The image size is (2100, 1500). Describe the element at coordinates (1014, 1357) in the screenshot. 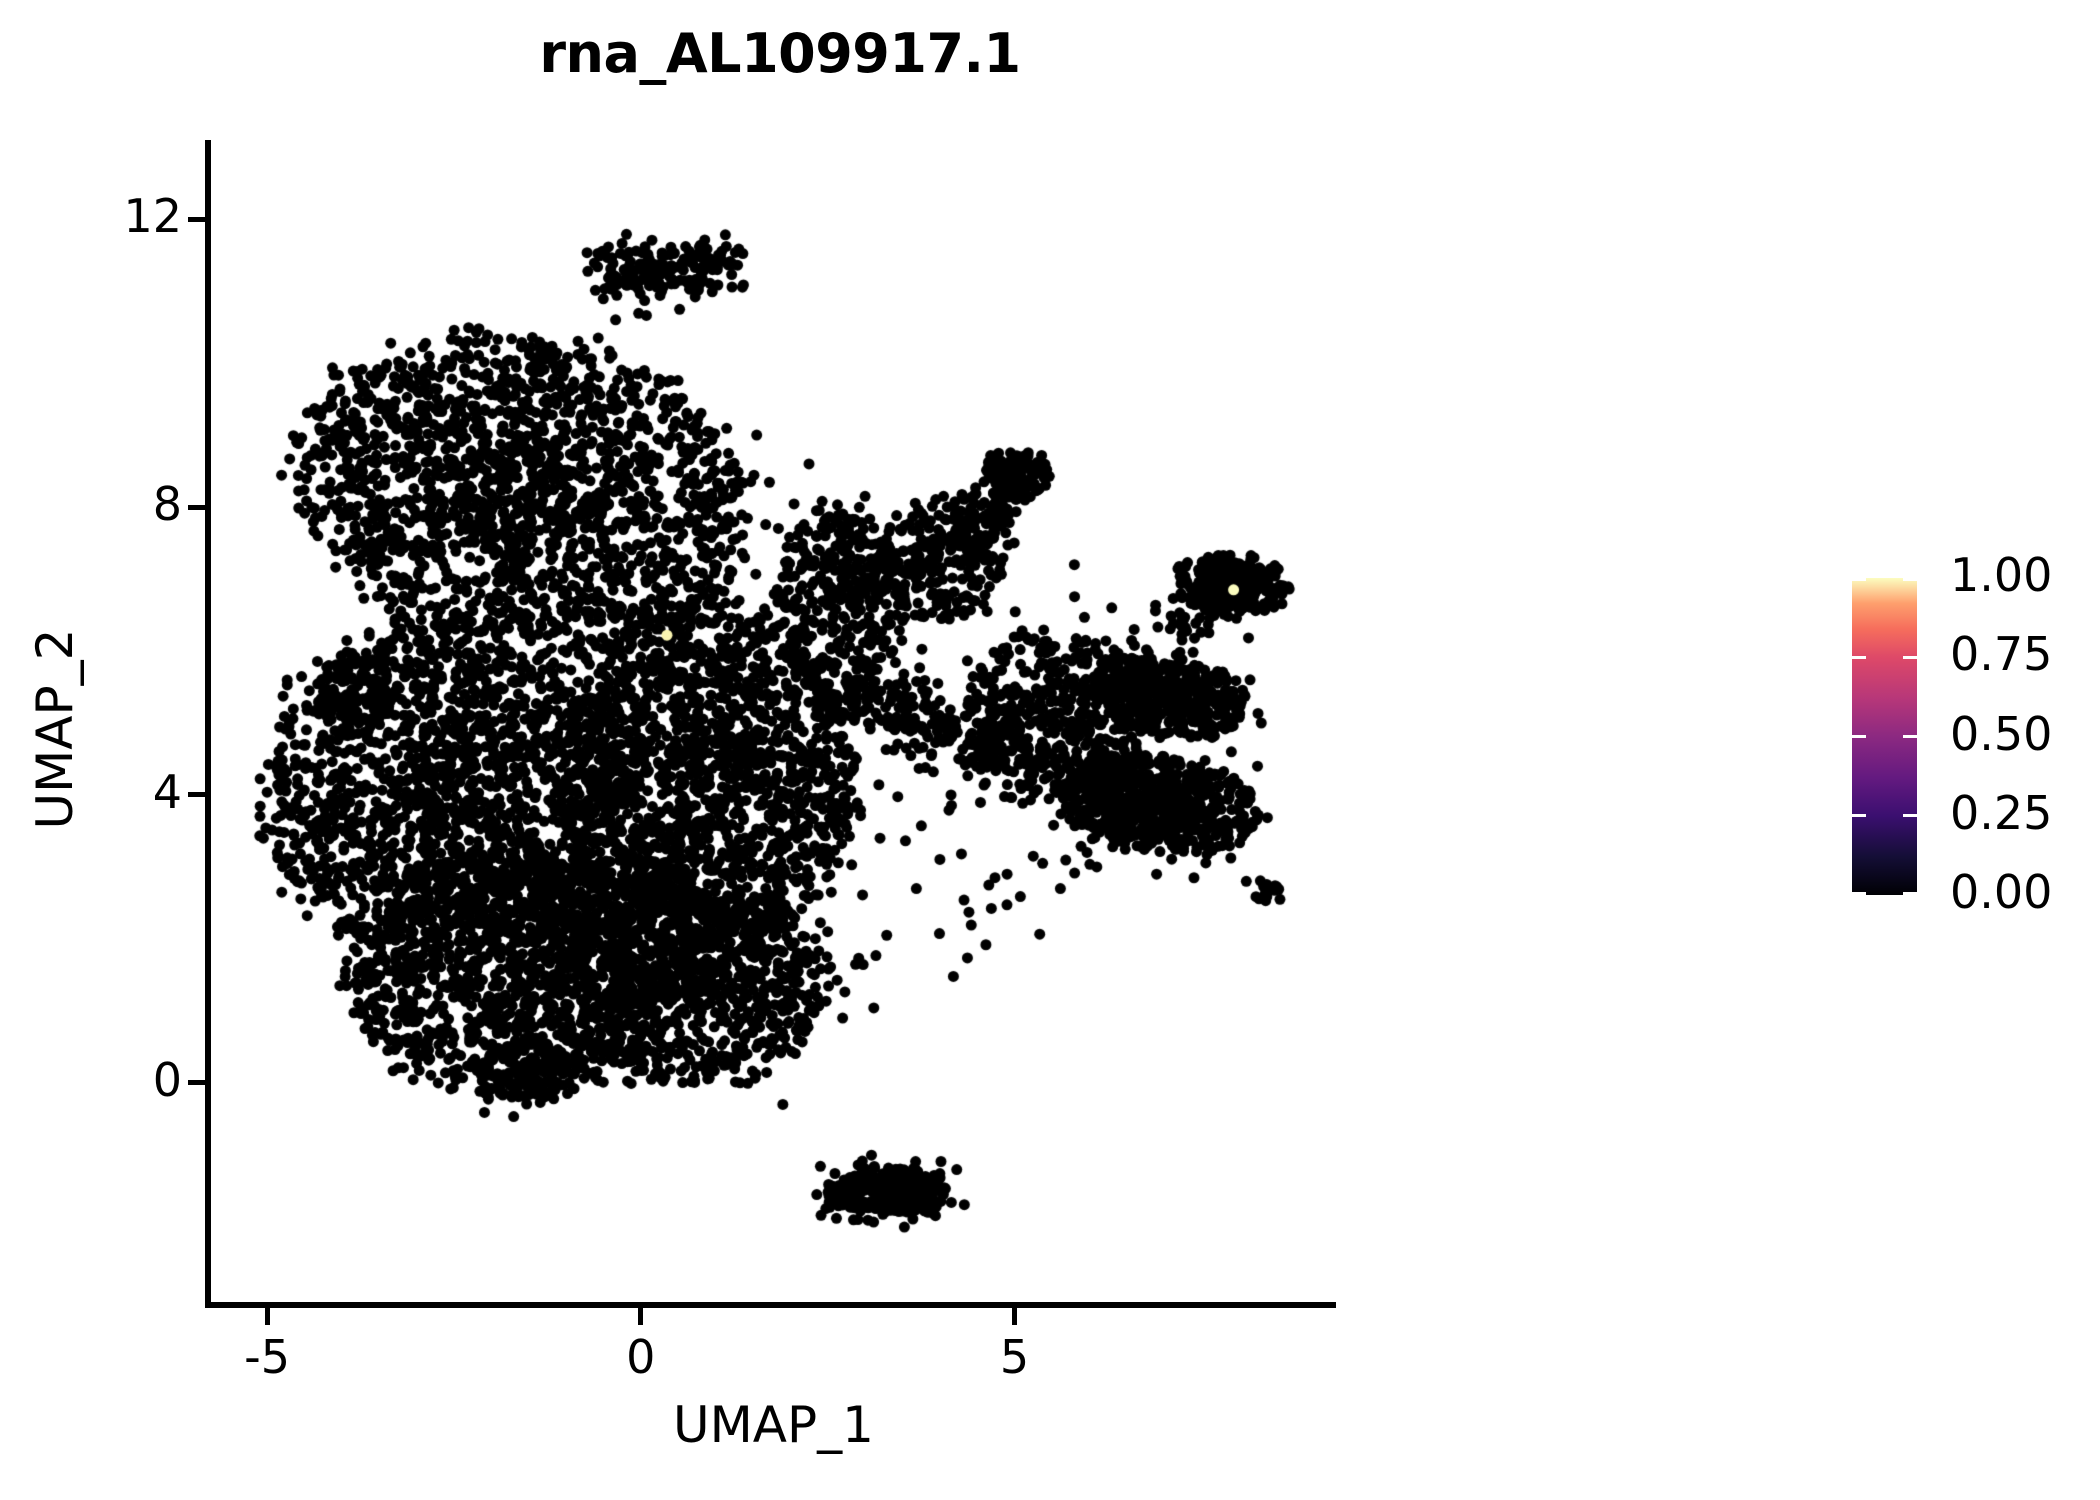

I see `x-tick-label: 5` at that location.